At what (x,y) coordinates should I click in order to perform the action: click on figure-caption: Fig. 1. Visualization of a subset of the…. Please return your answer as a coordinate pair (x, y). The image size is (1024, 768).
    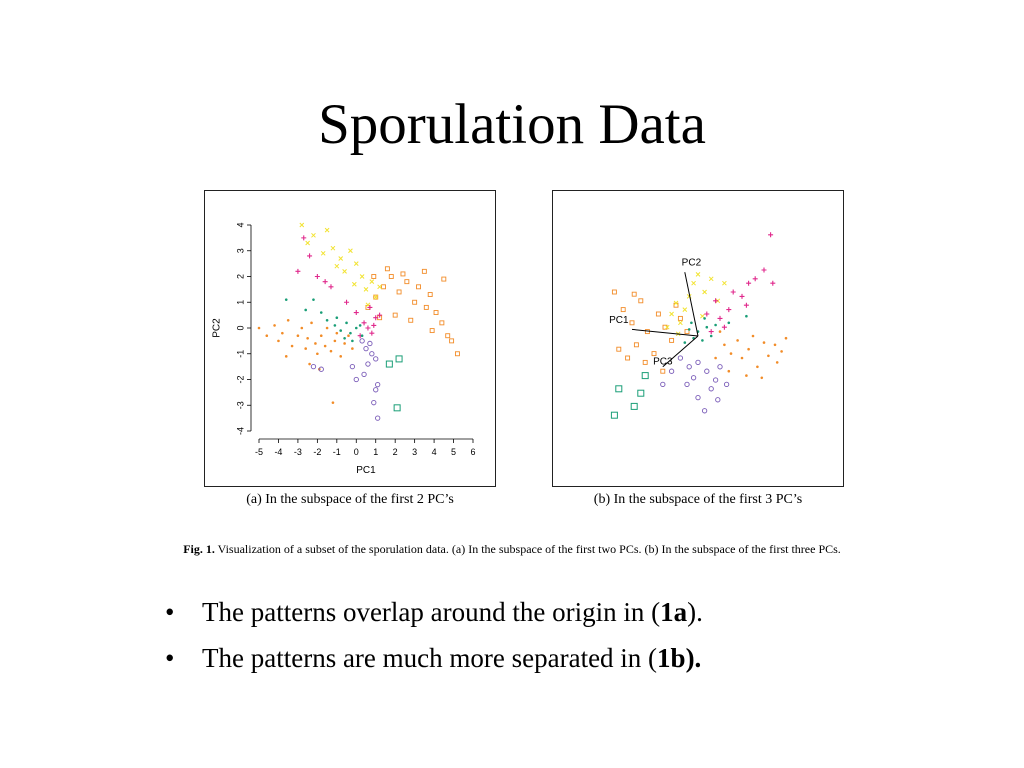
    Looking at the image, I should click on (512, 549).